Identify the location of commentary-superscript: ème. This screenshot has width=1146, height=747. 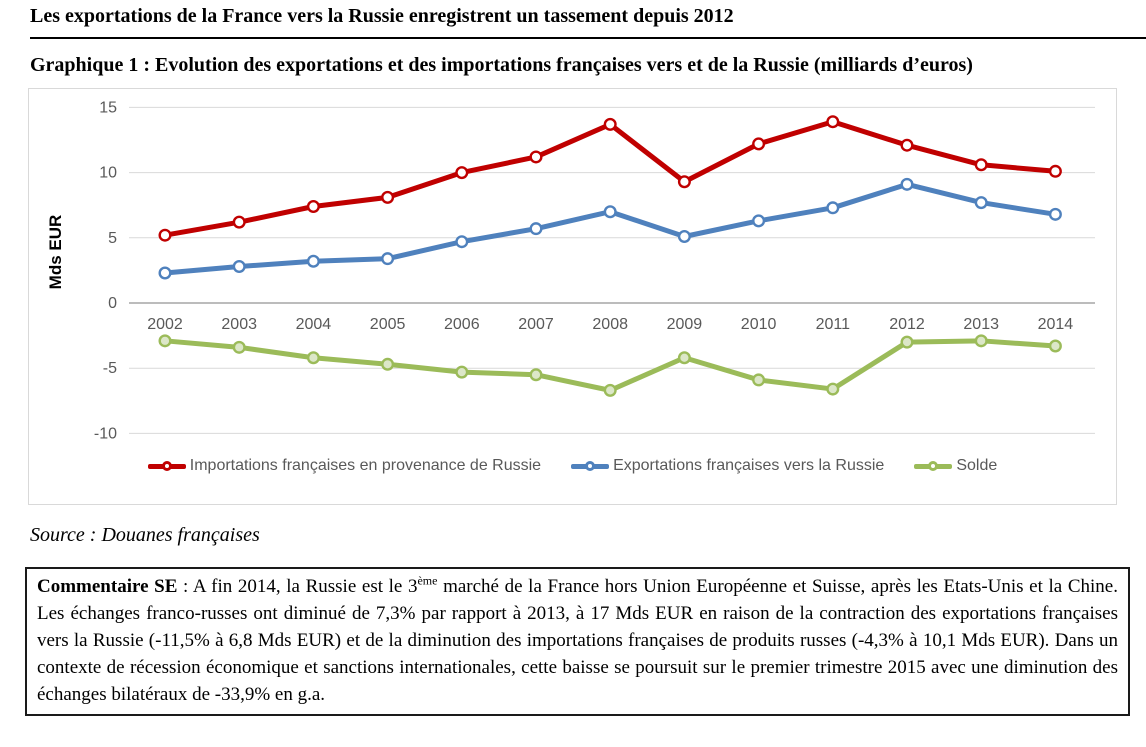
(427, 580).